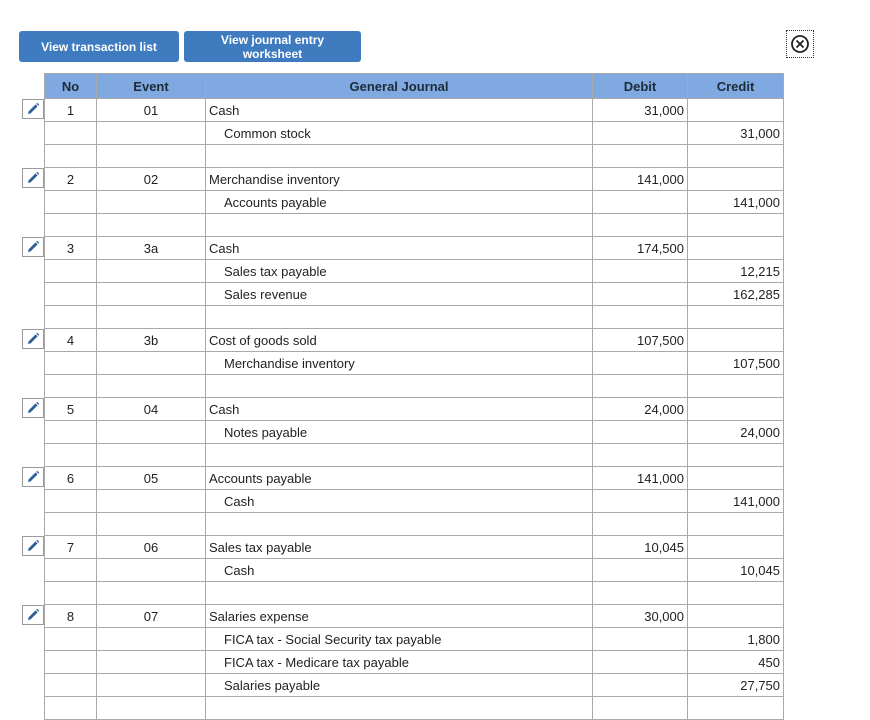 The height and width of the screenshot is (720, 870). Describe the element at coordinates (399, 179) in the screenshot. I see `account-cell: Merchandise inventory` at that location.